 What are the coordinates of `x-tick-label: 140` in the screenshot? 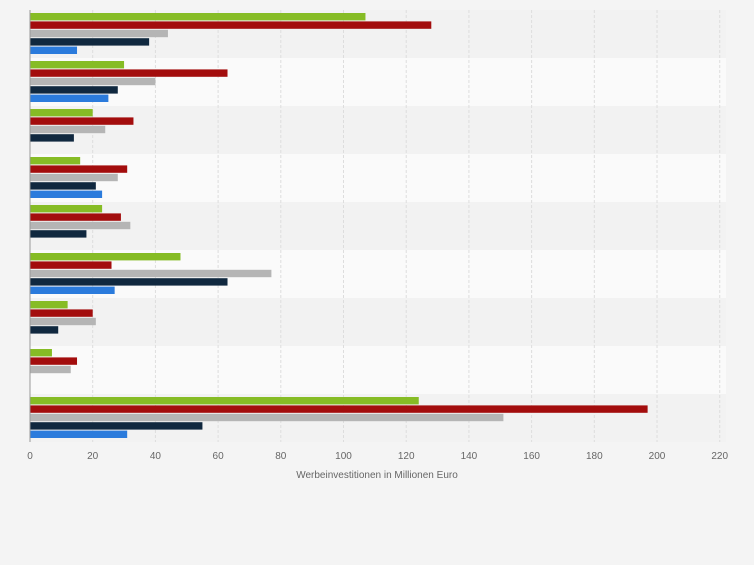 It's located at (469, 456).